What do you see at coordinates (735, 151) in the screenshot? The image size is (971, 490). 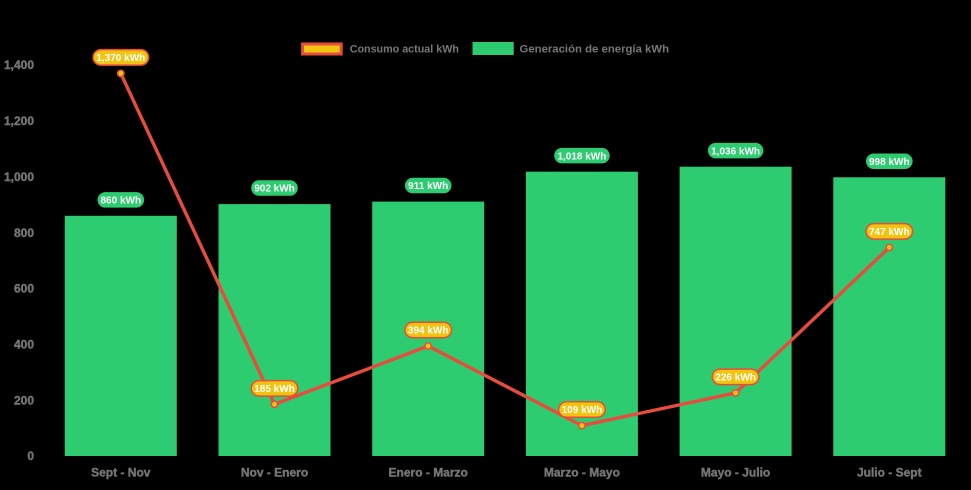 I see `svg-text: 1,036 kWh` at bounding box center [735, 151].